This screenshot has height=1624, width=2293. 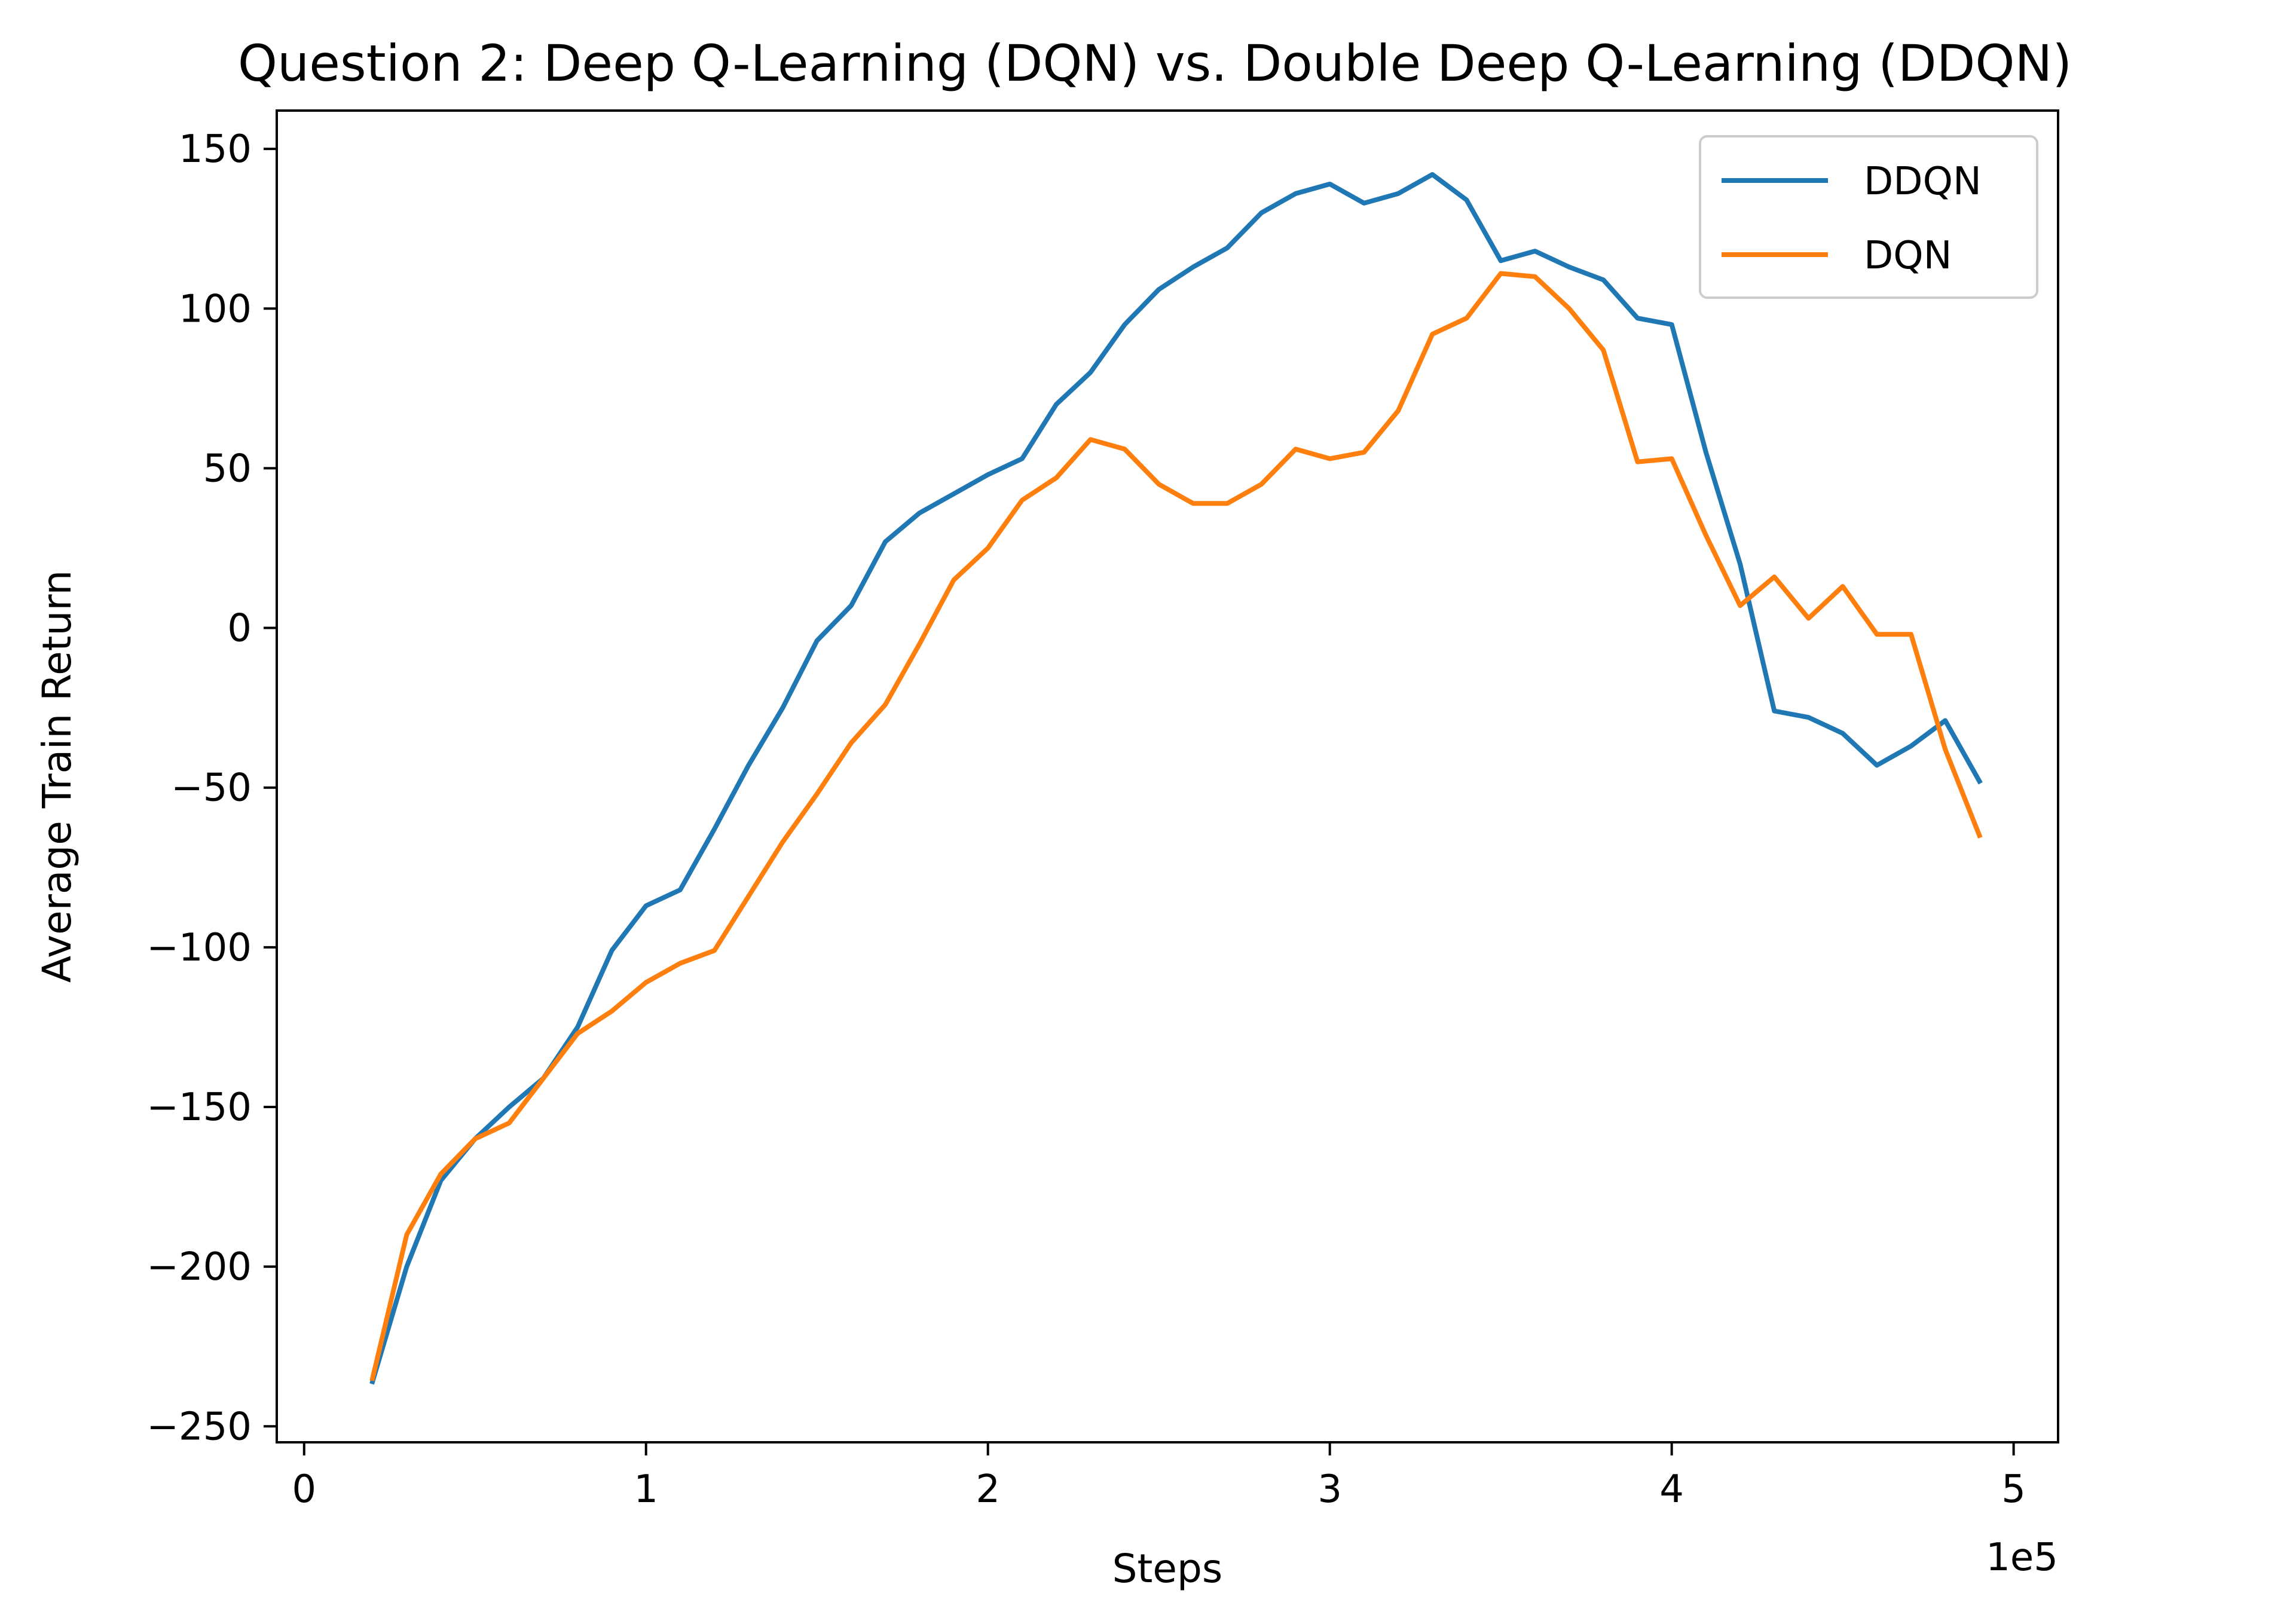 What do you see at coordinates (1167, 1569) in the screenshot?
I see `x-axis-label: Steps` at bounding box center [1167, 1569].